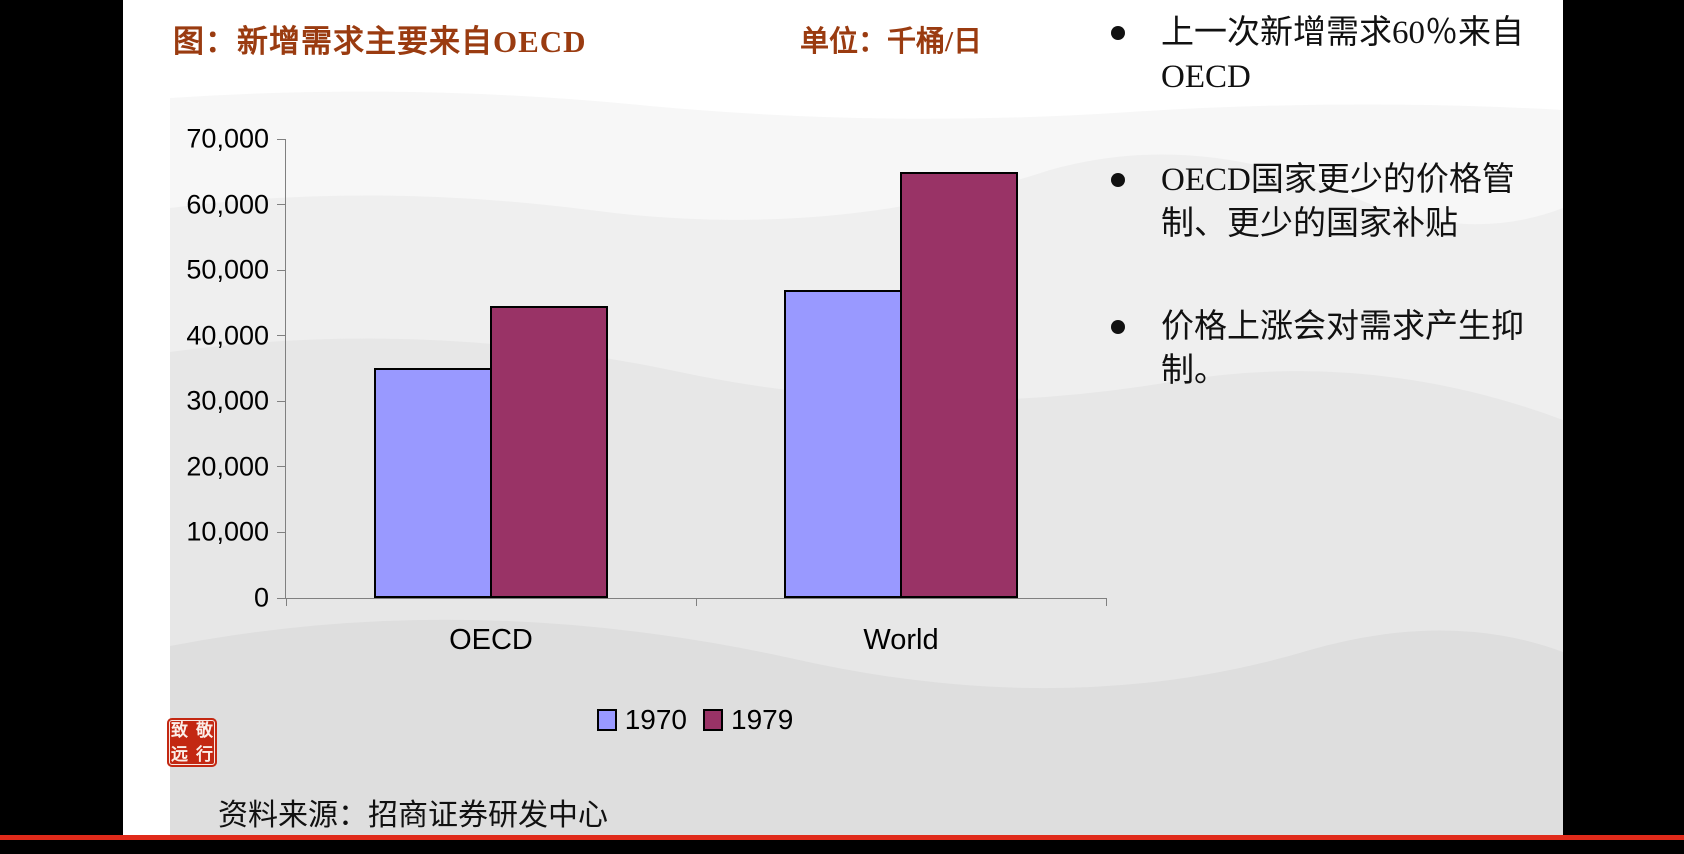 This screenshot has width=1684, height=854. Describe the element at coordinates (261, 597) in the screenshot. I see `y-axis-tick-label: 0` at that location.